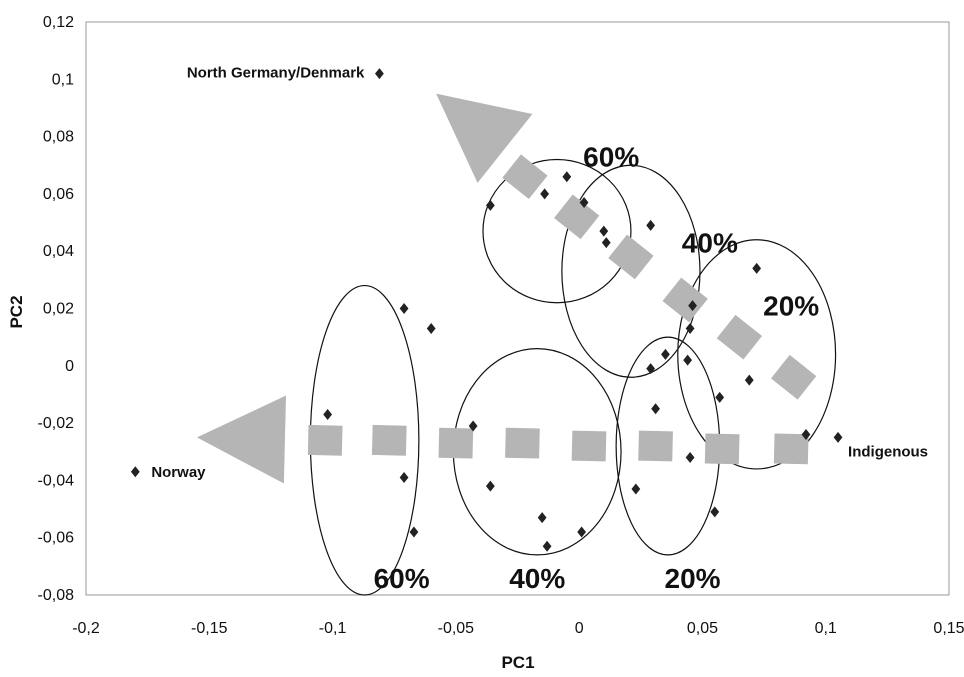 This screenshot has width=964, height=677. I want to click on y-tick-label: -0,08, so click(56, 595).